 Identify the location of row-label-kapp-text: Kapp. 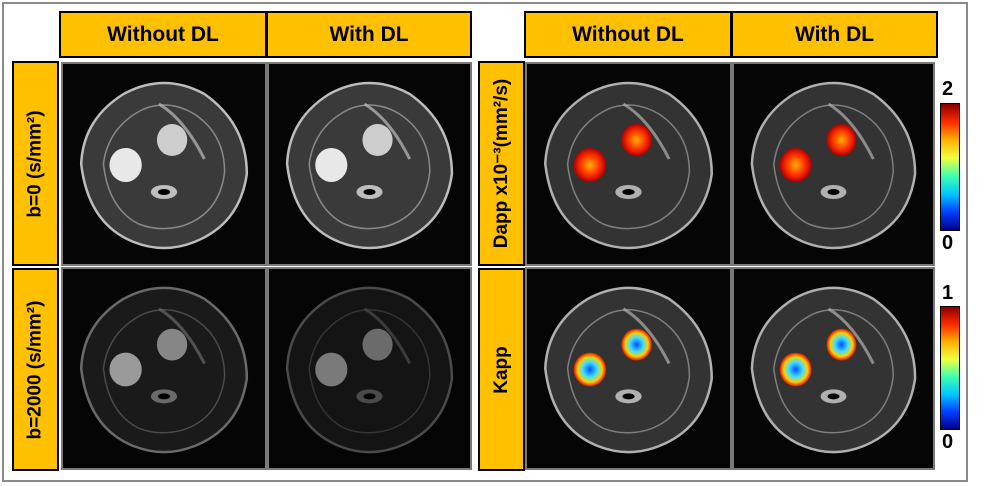
(501, 369).